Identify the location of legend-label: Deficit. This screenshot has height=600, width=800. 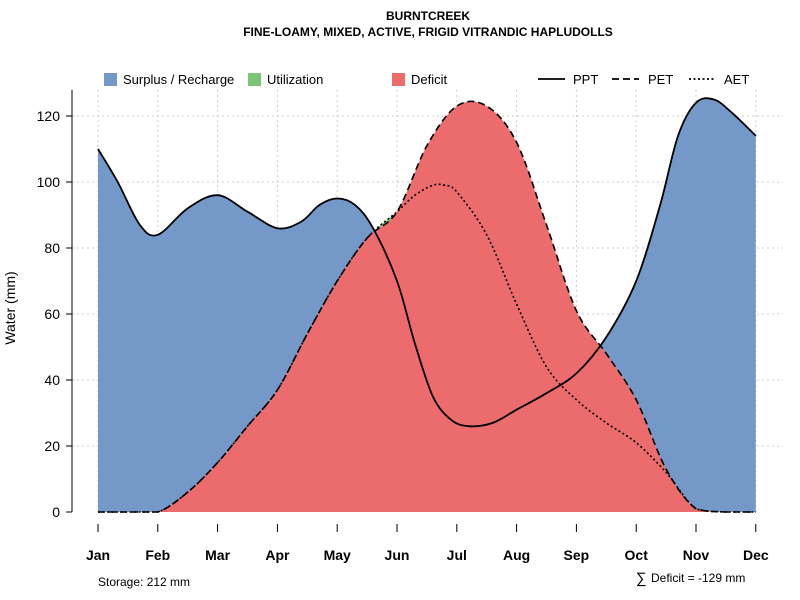
(429, 79).